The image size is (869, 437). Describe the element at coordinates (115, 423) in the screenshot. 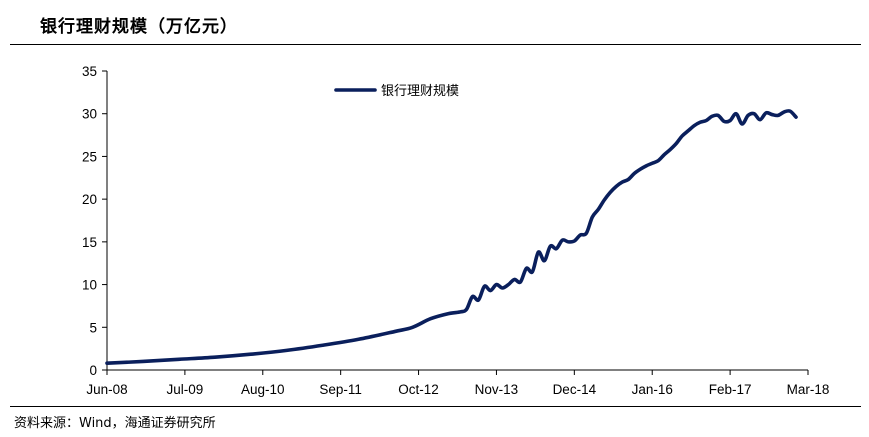

I see `source-note: 资料来源：Wind，海通证券研究所` at that location.